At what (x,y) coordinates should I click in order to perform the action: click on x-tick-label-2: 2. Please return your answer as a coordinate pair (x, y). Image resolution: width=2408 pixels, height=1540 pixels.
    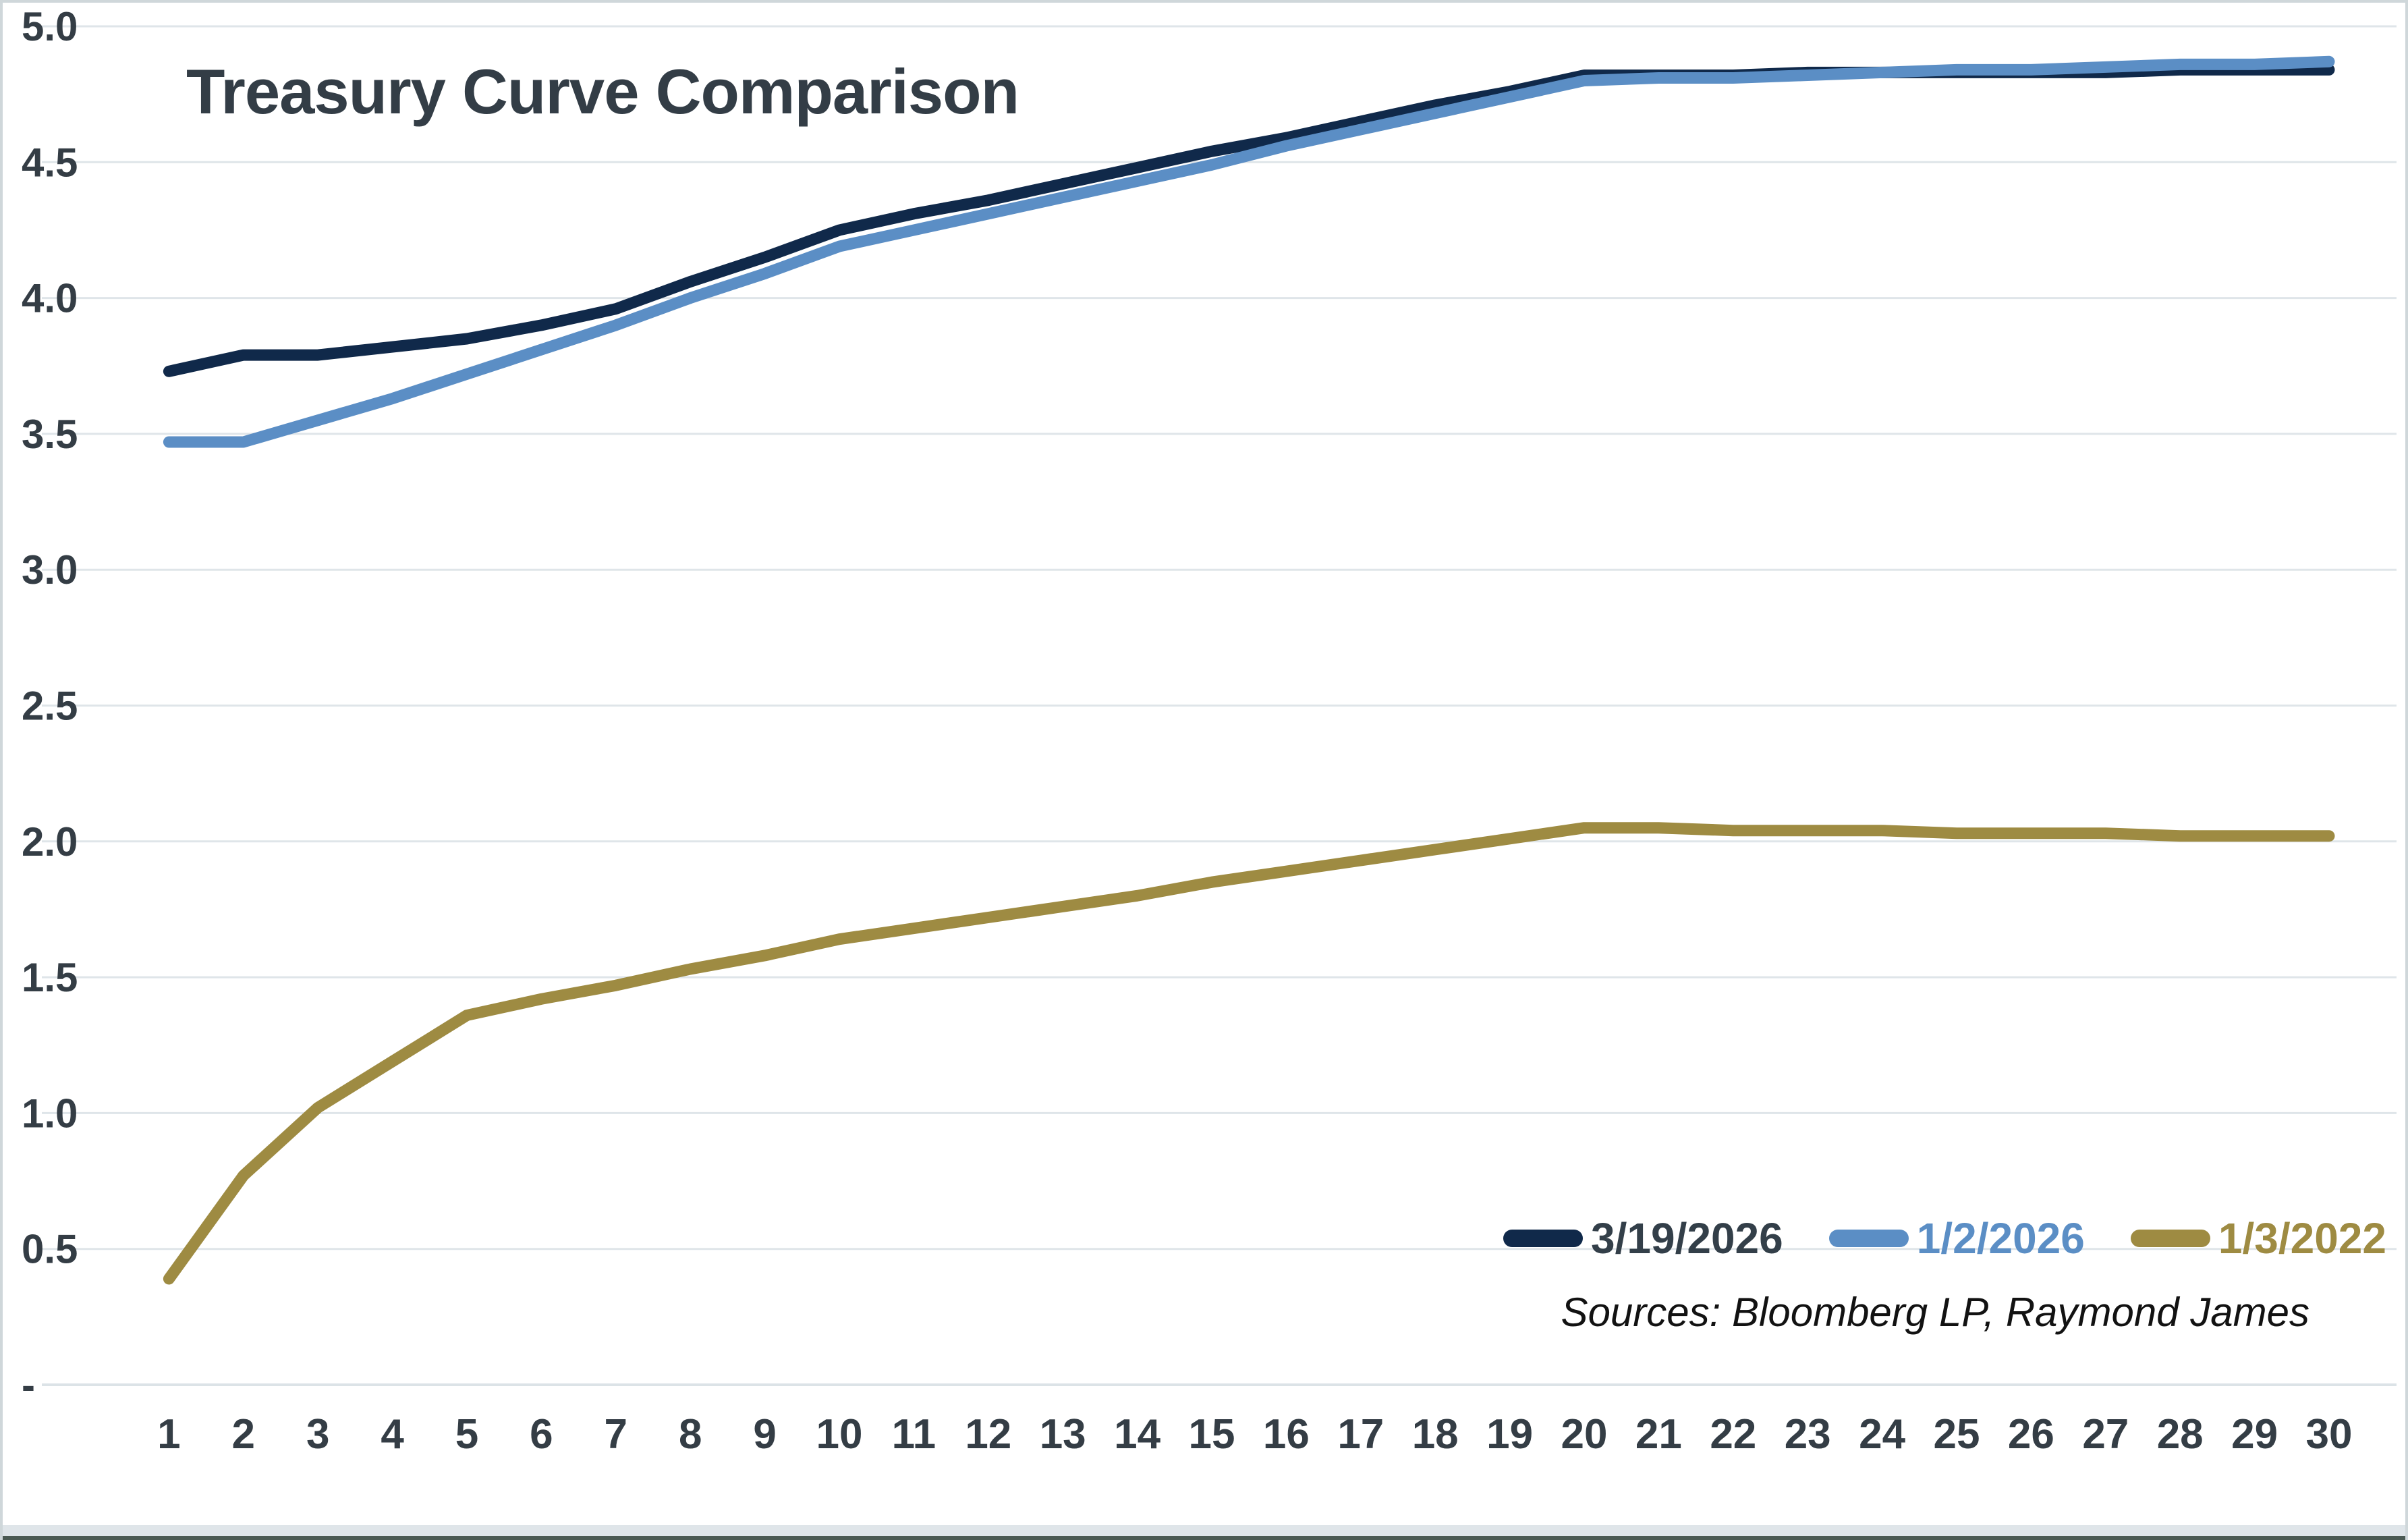
    Looking at the image, I should click on (243, 1434).